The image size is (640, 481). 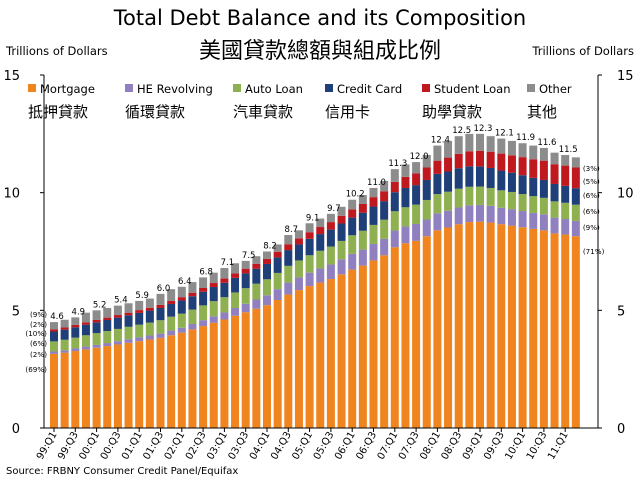 I want to click on share-label-first: (2%), so click(x=38, y=354).